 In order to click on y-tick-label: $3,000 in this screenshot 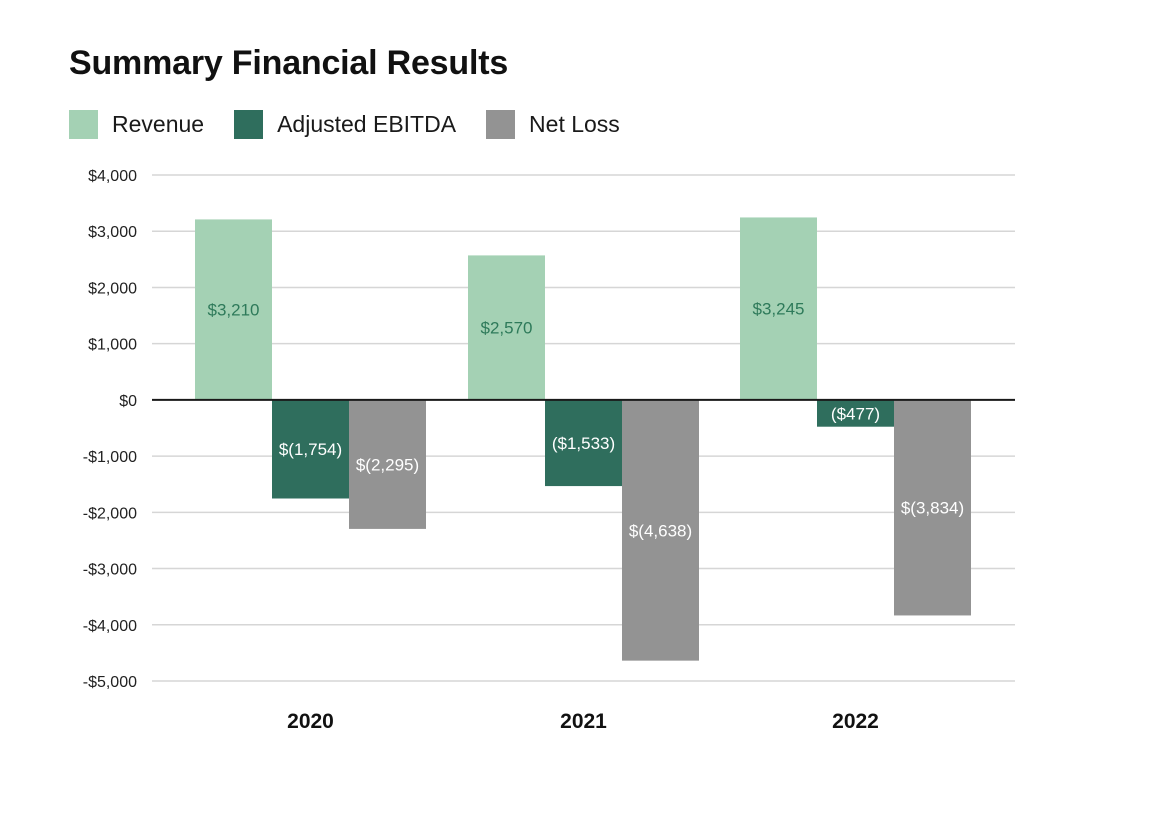, I will do `click(112, 232)`.